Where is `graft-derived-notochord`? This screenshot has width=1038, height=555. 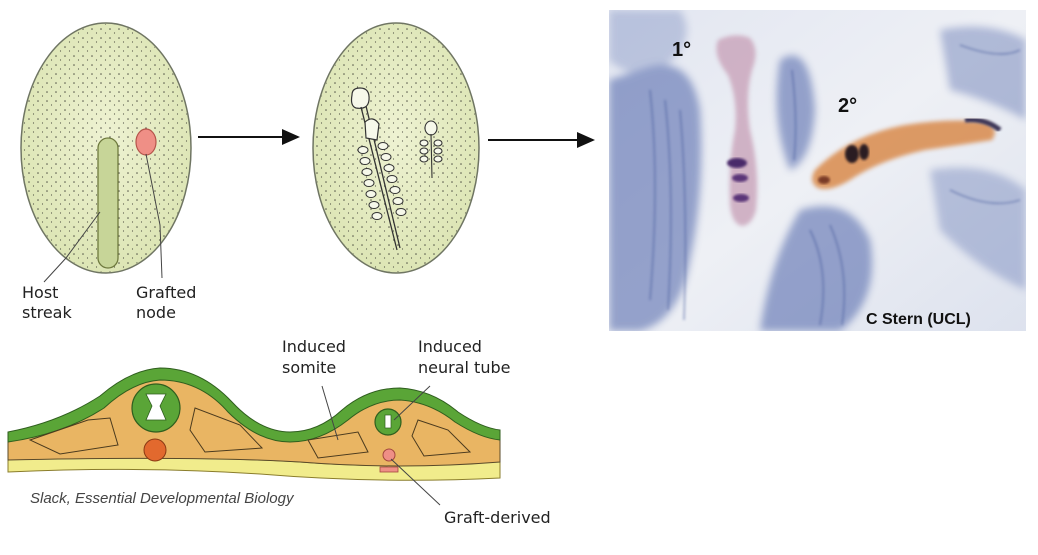
graft-derived-notochord is located at coordinates (389, 455).